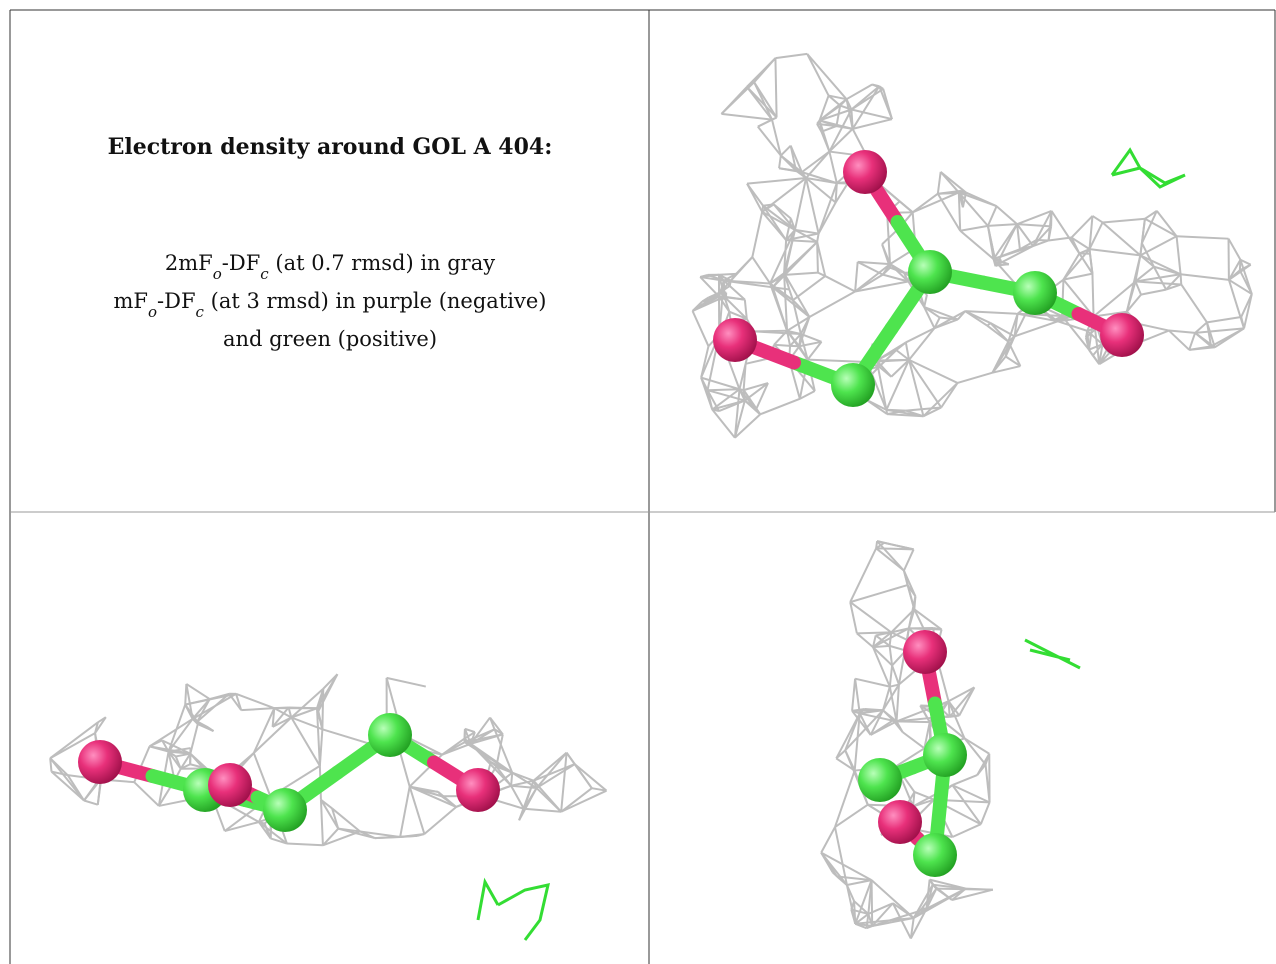  Describe the element at coordinates (375, 301) in the screenshot. I see `text-run: (at 3 rmsd) in purple (negative)` at that location.